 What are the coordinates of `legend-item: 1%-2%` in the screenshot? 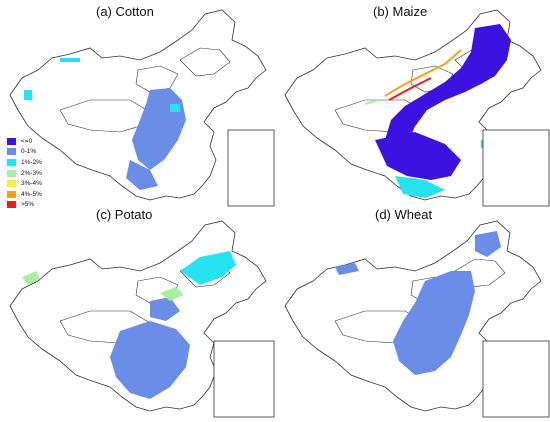 It's located at (37, 162).